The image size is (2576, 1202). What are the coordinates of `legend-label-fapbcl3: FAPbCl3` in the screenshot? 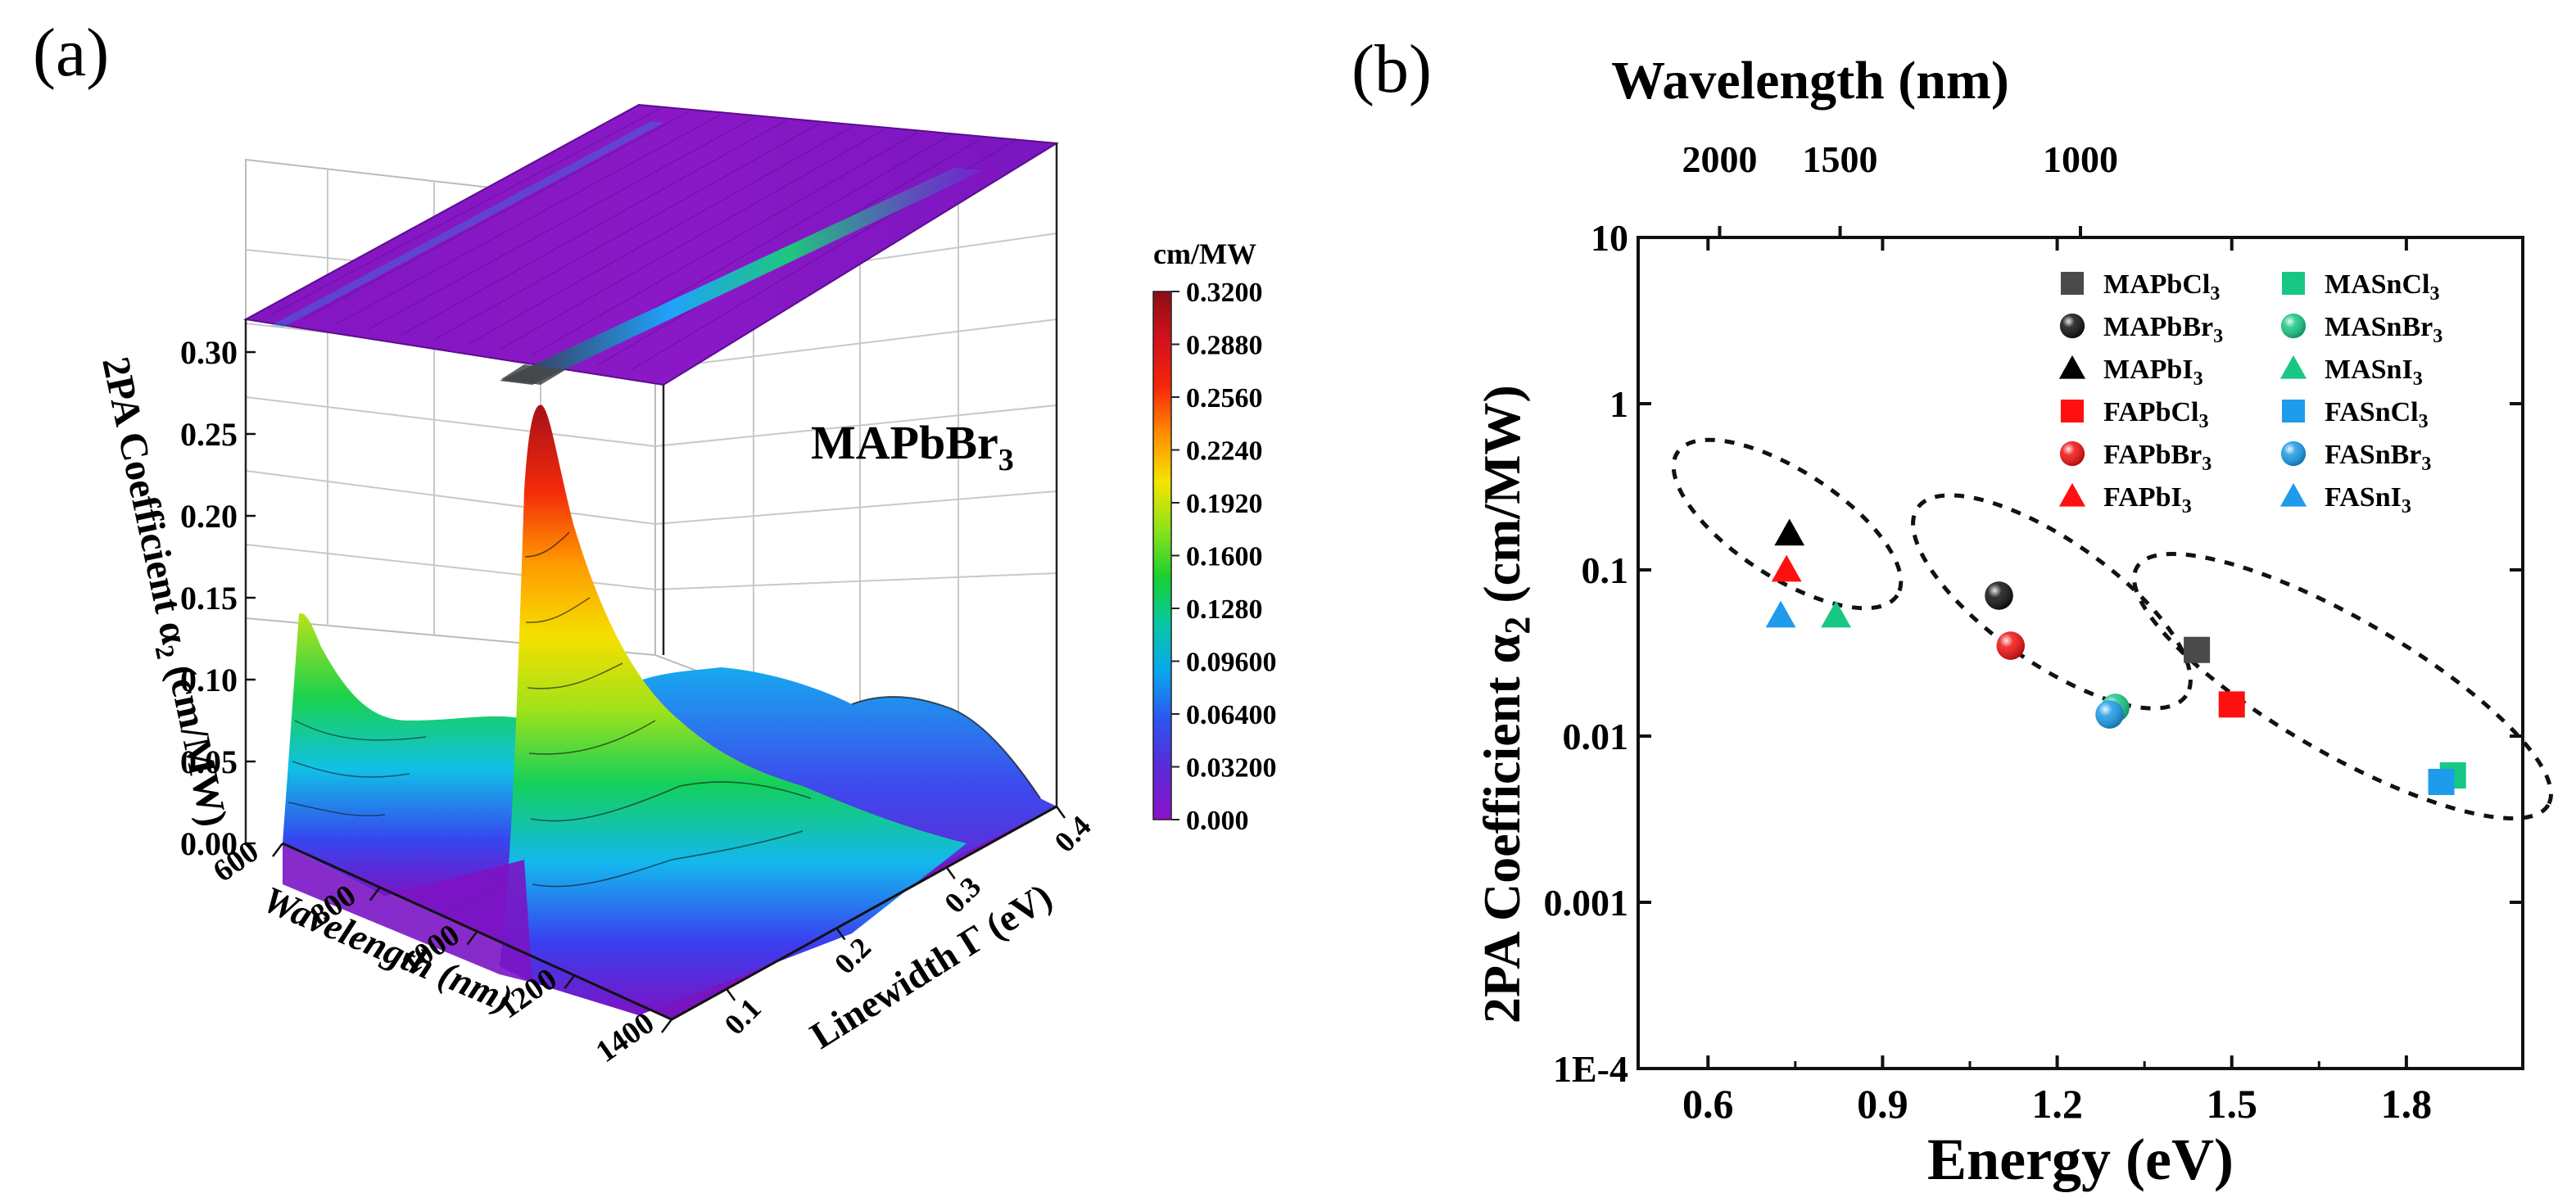 It's located at (2155, 414).